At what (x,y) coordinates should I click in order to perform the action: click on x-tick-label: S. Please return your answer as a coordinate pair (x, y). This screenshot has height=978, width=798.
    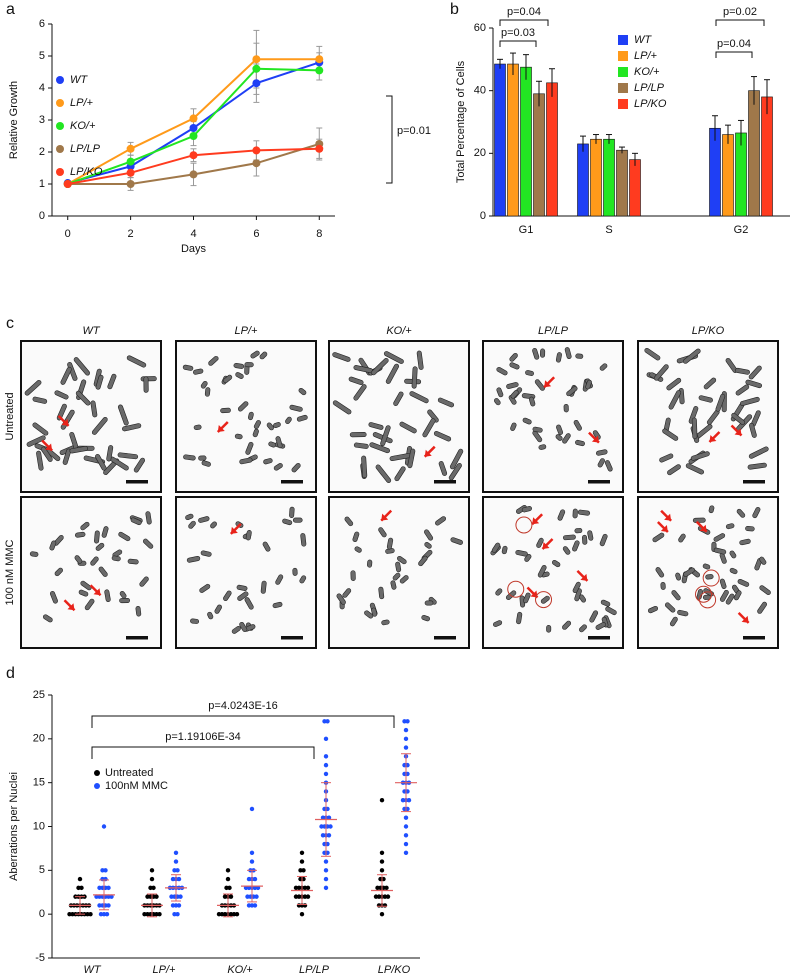
    Looking at the image, I should click on (608, 230).